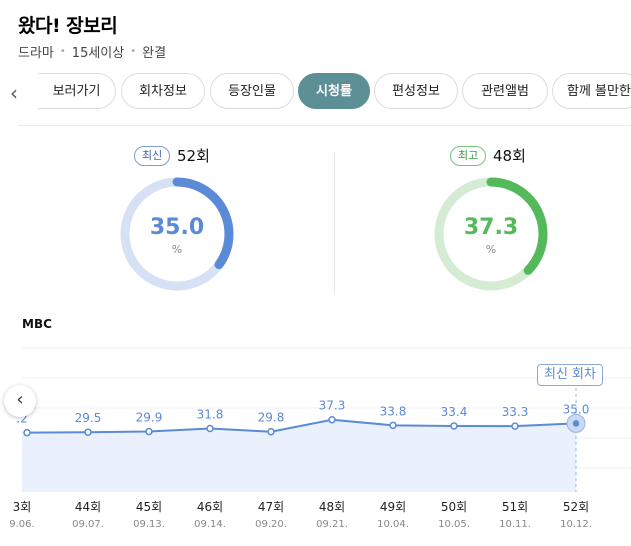 The width and height of the screenshot is (631, 546). What do you see at coordinates (210, 415) in the screenshot?
I see `data-label: 31.8` at bounding box center [210, 415].